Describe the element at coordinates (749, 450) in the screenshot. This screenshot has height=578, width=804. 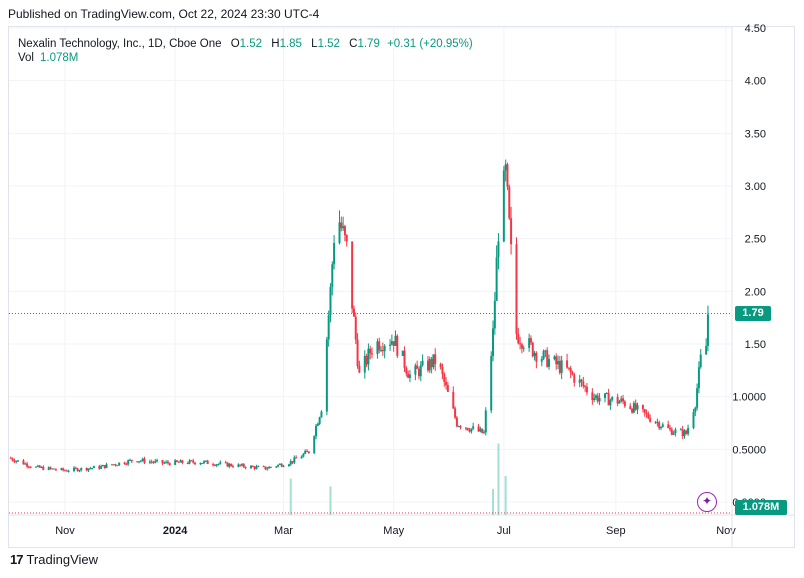
I see `y-tick-label: 0.5000` at that location.